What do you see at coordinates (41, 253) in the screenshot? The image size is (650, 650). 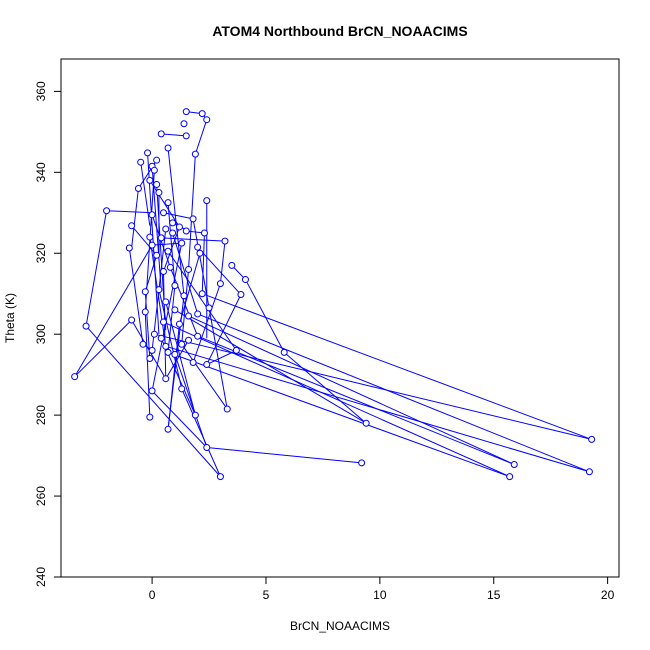 I see `y-tick-label: 320` at bounding box center [41, 253].